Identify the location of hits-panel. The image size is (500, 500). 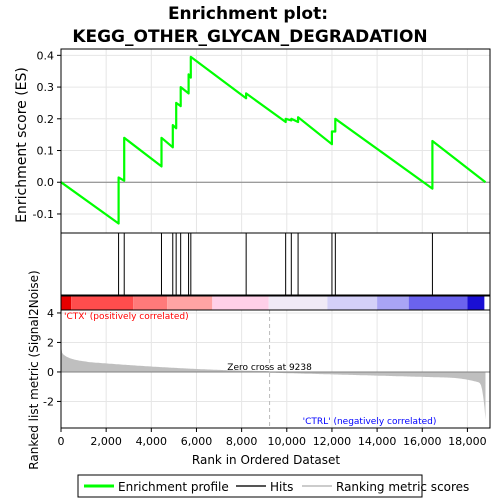
(275, 264).